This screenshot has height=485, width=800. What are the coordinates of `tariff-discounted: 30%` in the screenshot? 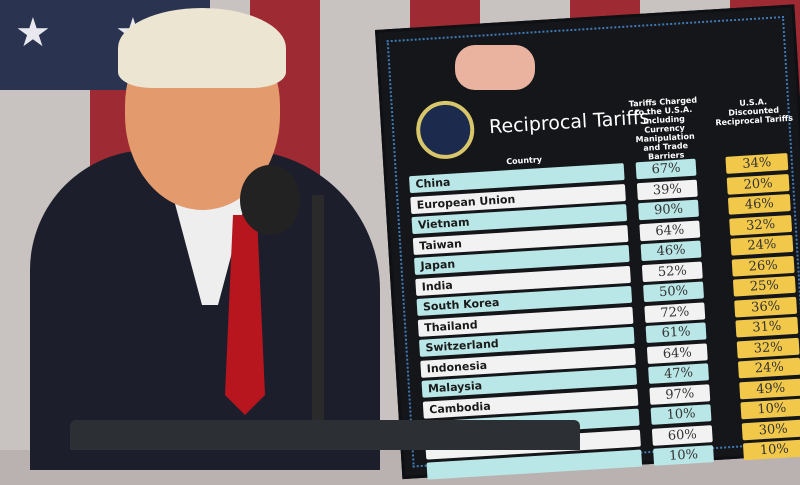 It's located at (770, 429).